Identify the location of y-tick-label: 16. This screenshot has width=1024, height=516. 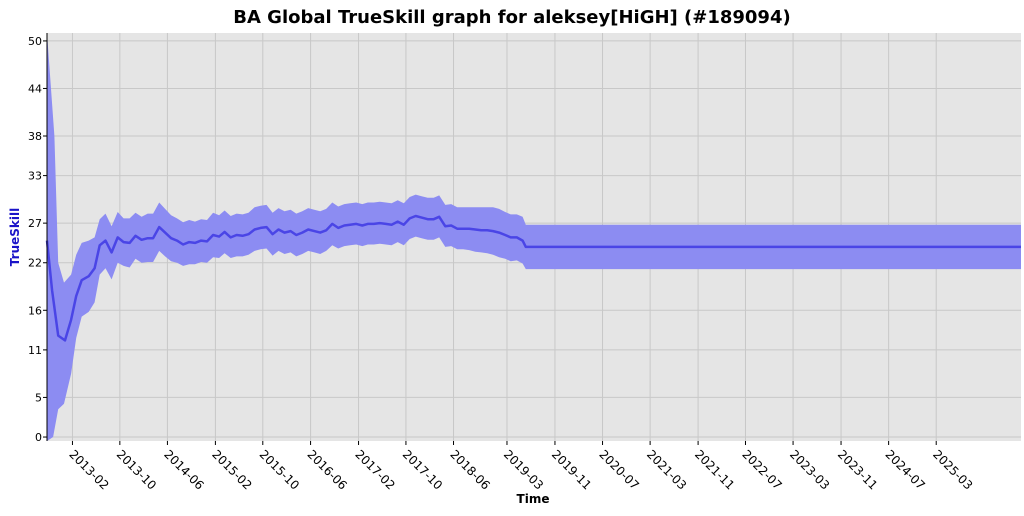
(35, 310).